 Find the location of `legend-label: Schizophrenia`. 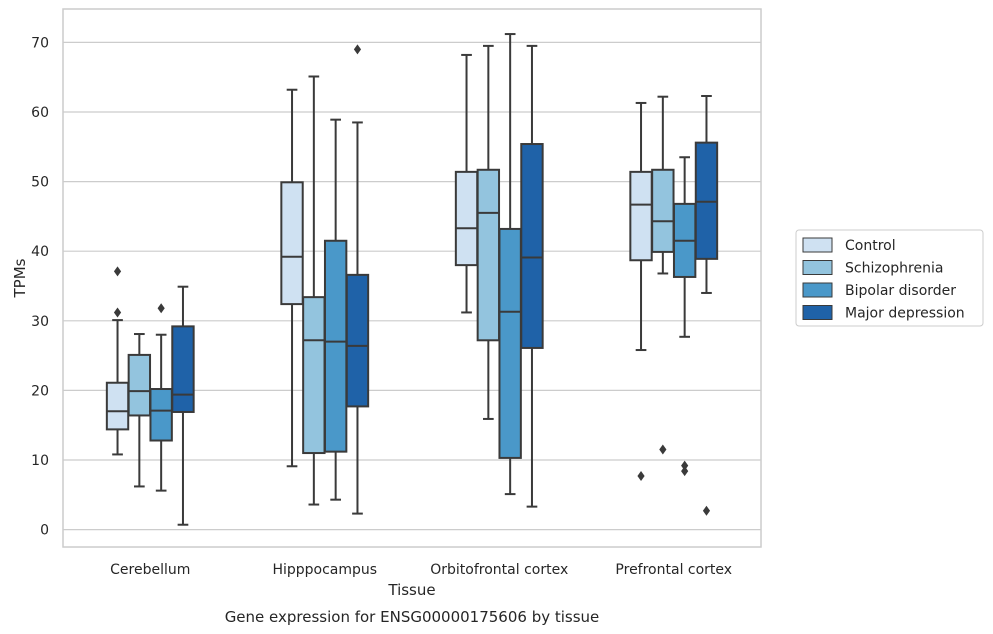

legend-label: Schizophrenia is located at coordinates (894, 269).